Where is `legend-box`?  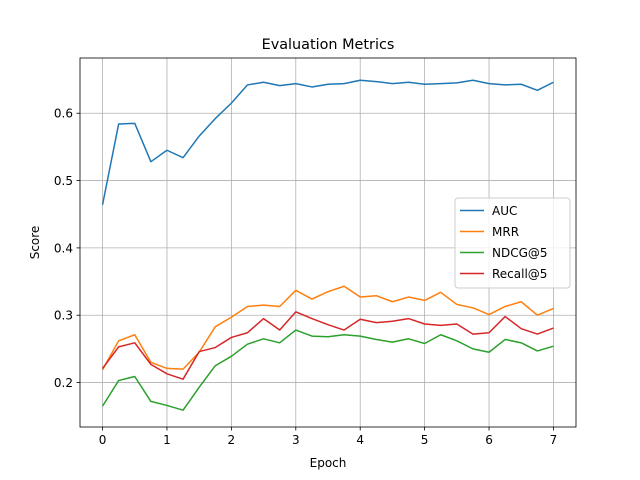 legend-box is located at coordinates (512, 243).